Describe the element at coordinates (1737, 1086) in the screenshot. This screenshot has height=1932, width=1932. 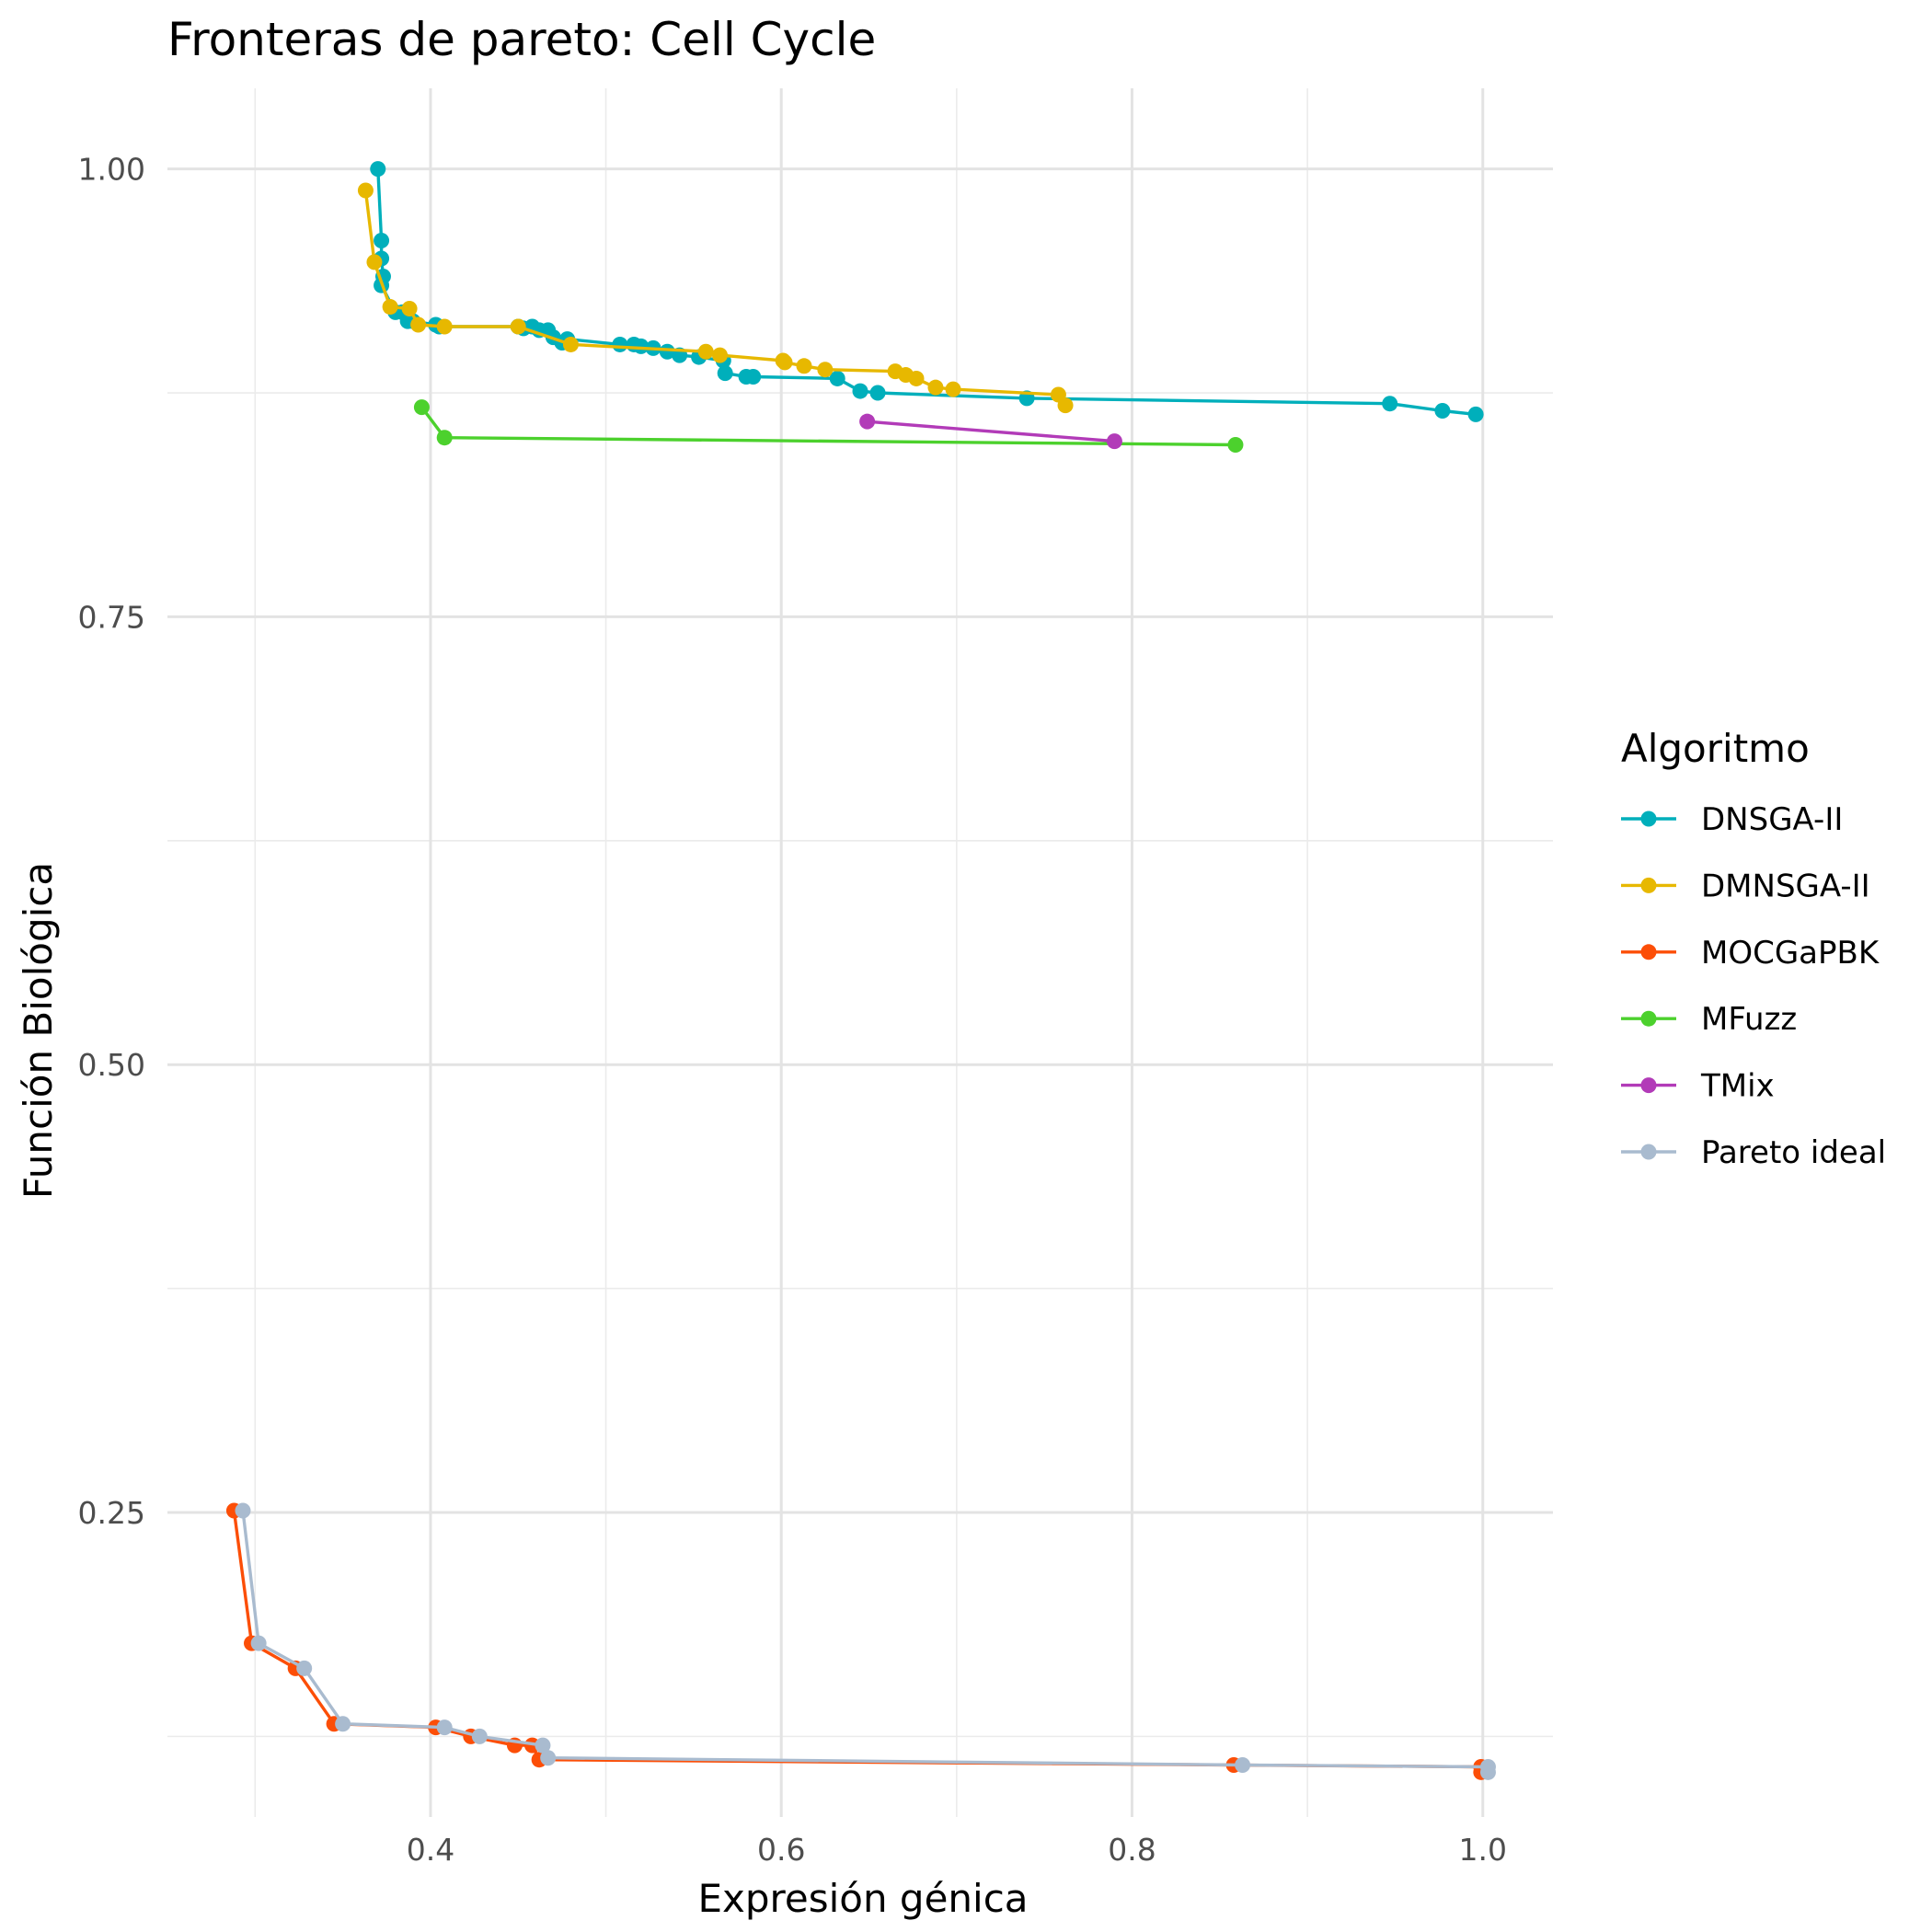
I see `legend-label: TMix` at that location.